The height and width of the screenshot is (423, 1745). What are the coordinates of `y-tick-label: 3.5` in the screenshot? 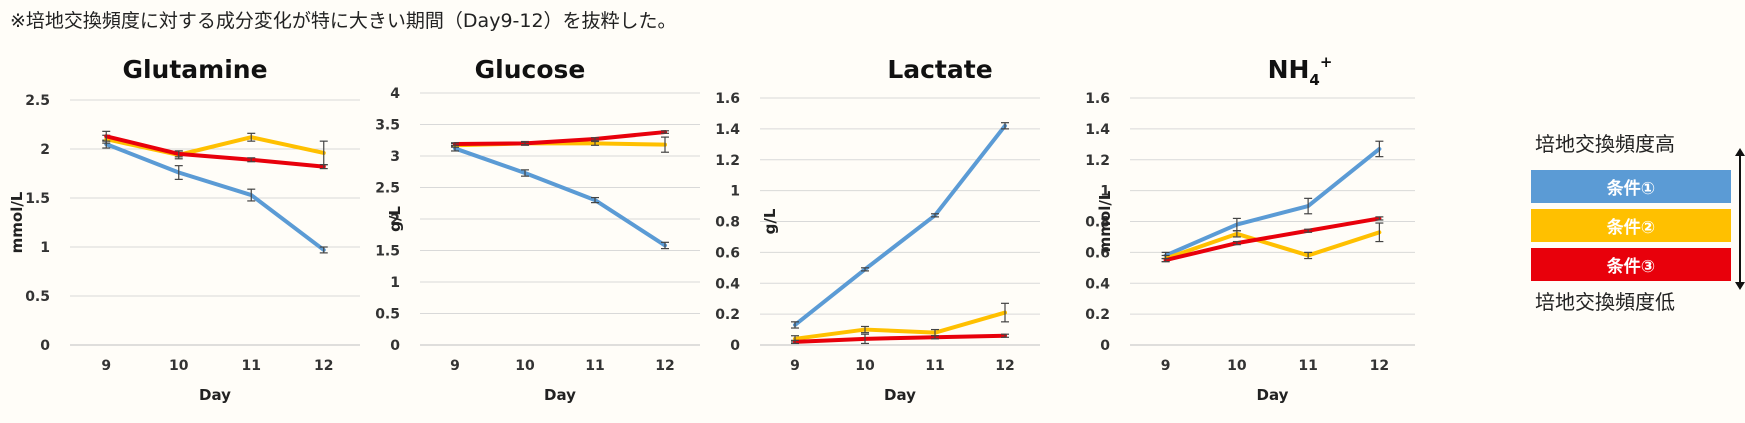 It's located at (387, 126).